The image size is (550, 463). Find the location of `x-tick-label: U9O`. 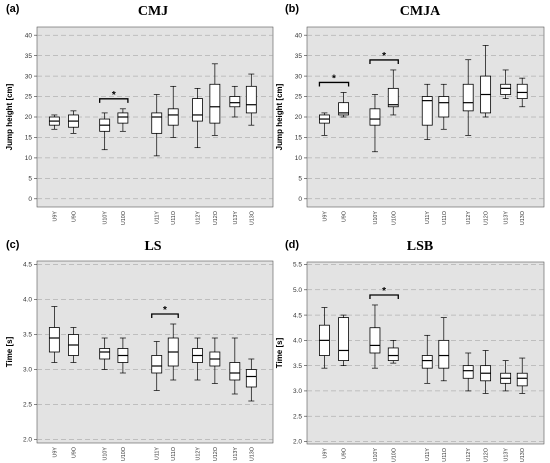

x-tick-label: U9O is located at coordinates (345, 216).